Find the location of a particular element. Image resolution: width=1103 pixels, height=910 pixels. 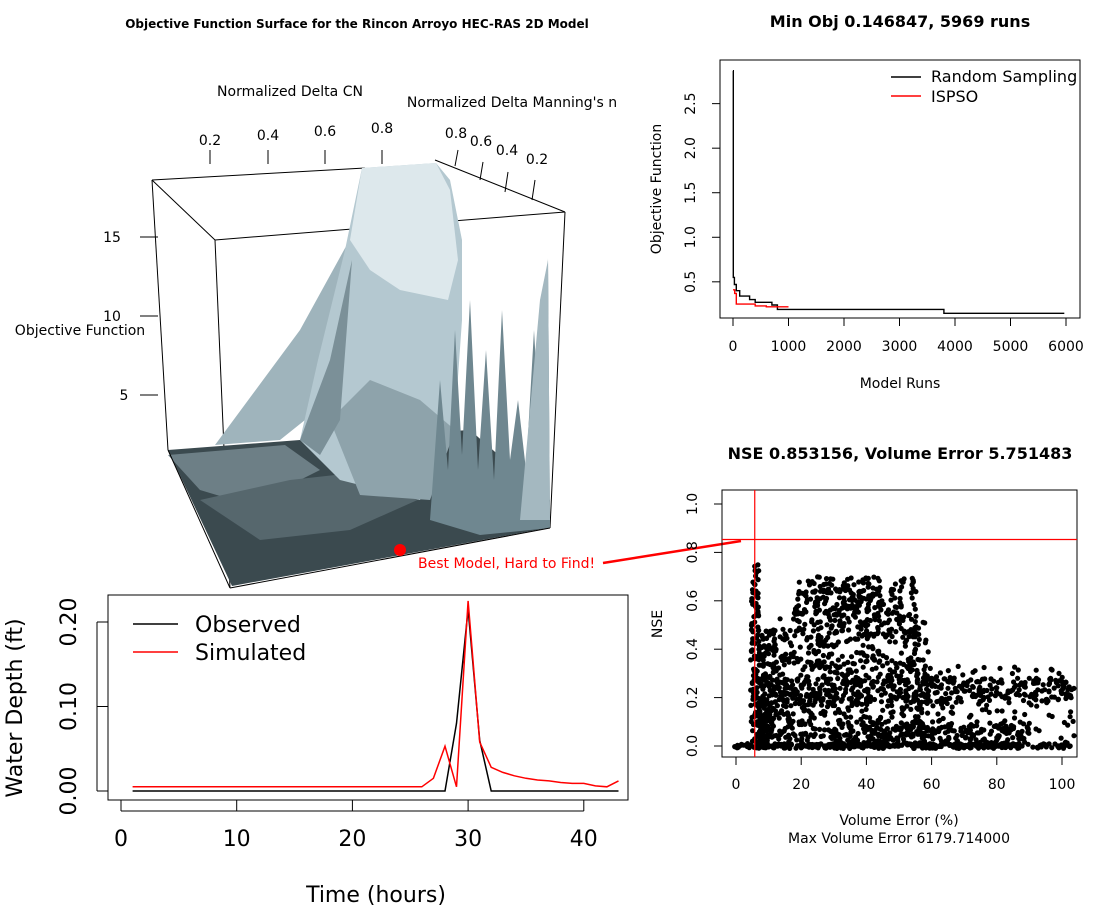

hydrograph-series is located at coordinates (375, 696).